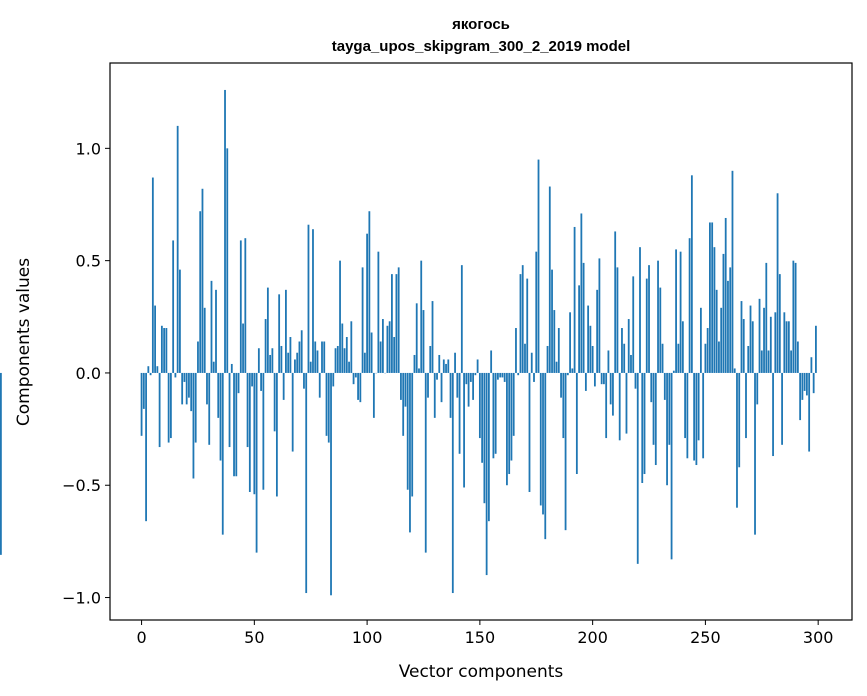 This screenshot has width=867, height=696. Describe the element at coordinates (24, 342) in the screenshot. I see `y-axis-label: Components values` at that location.